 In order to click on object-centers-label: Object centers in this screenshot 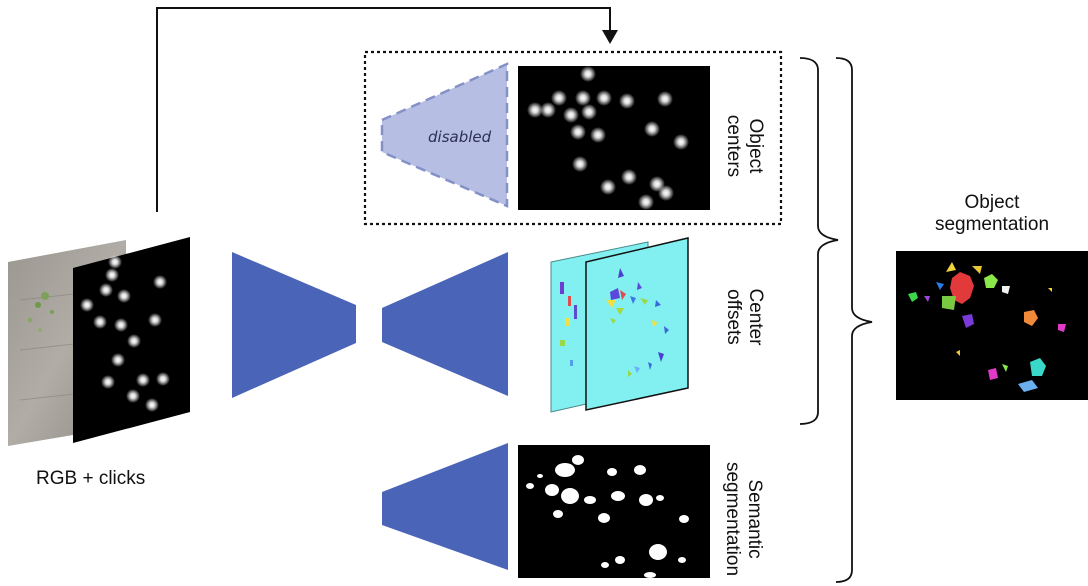, I will do `click(743, 146)`.